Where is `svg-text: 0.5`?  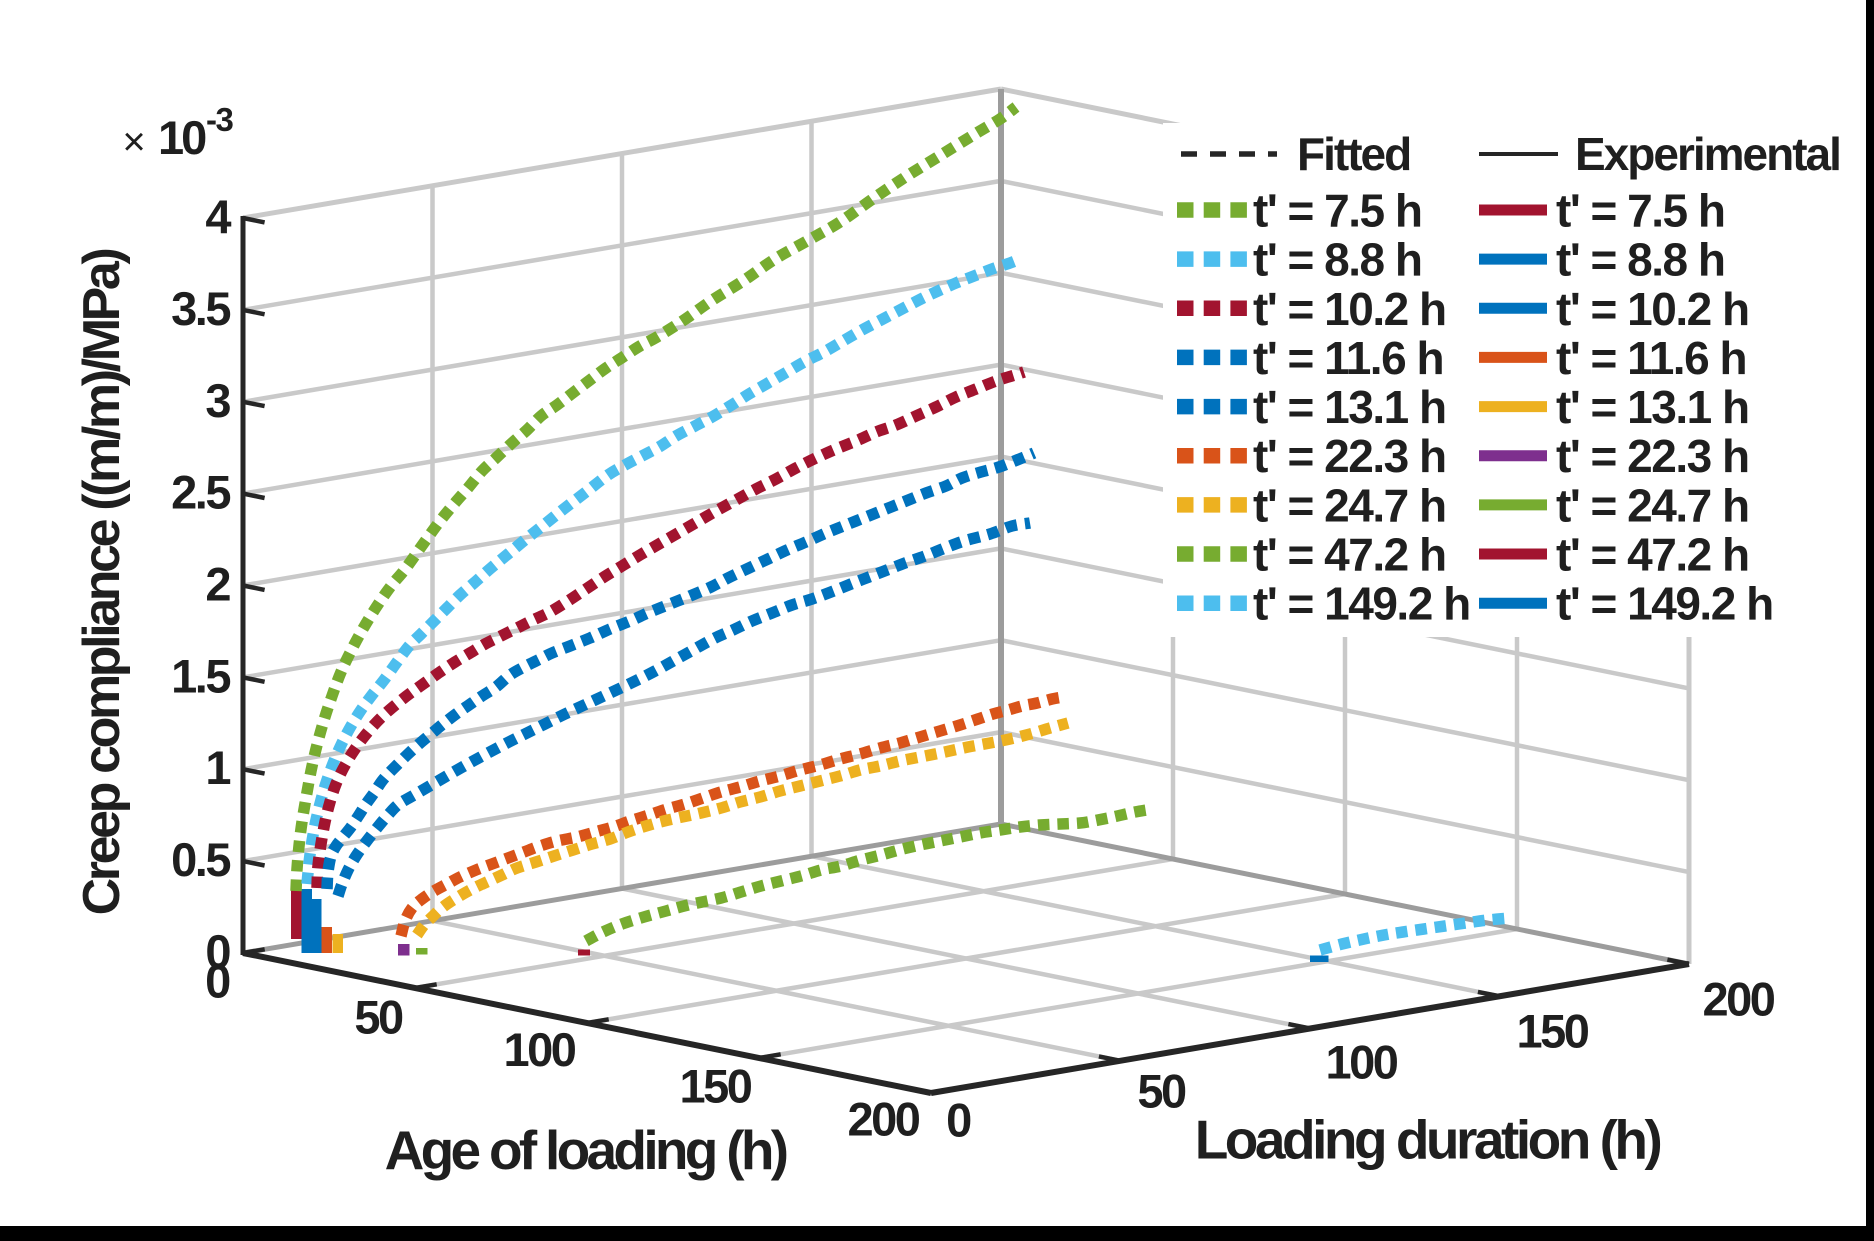
svg-text: 0.5 is located at coordinates (200, 859).